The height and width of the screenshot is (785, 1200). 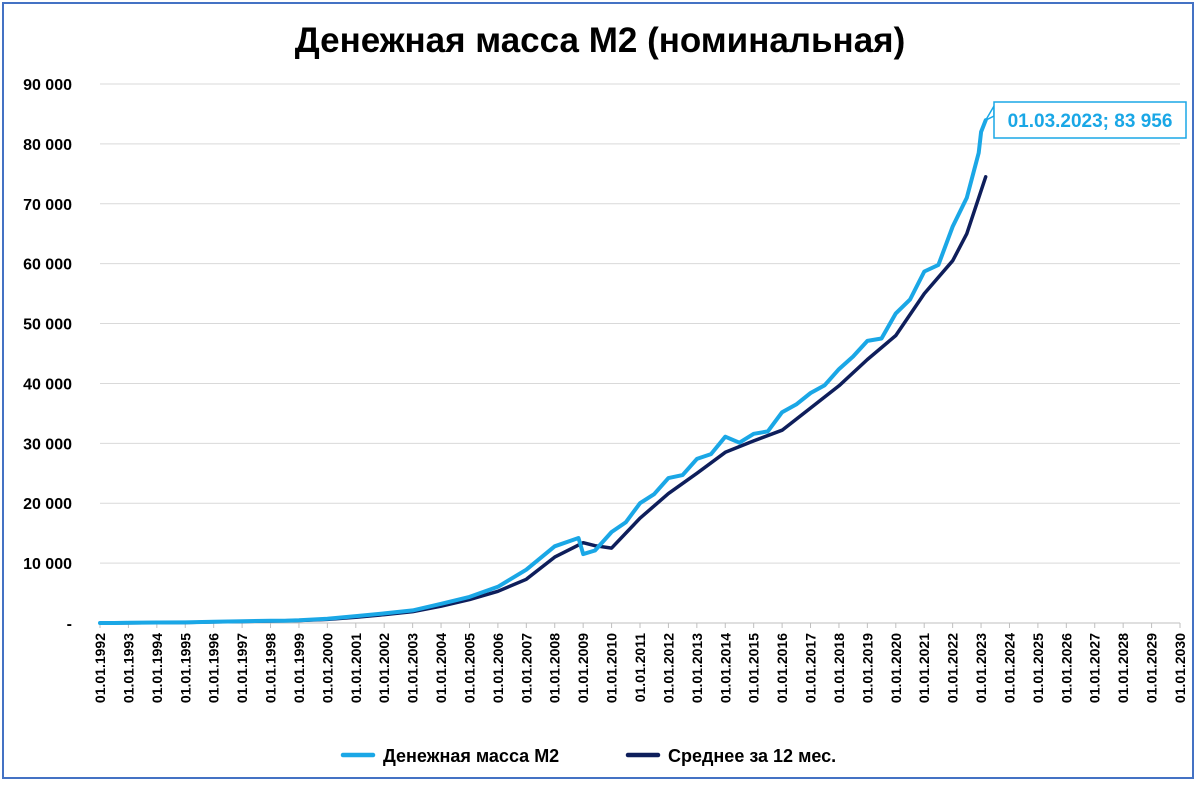 What do you see at coordinates (612, 668) in the screenshot?
I see `x-tick-label: 01.01.2010` at bounding box center [612, 668].